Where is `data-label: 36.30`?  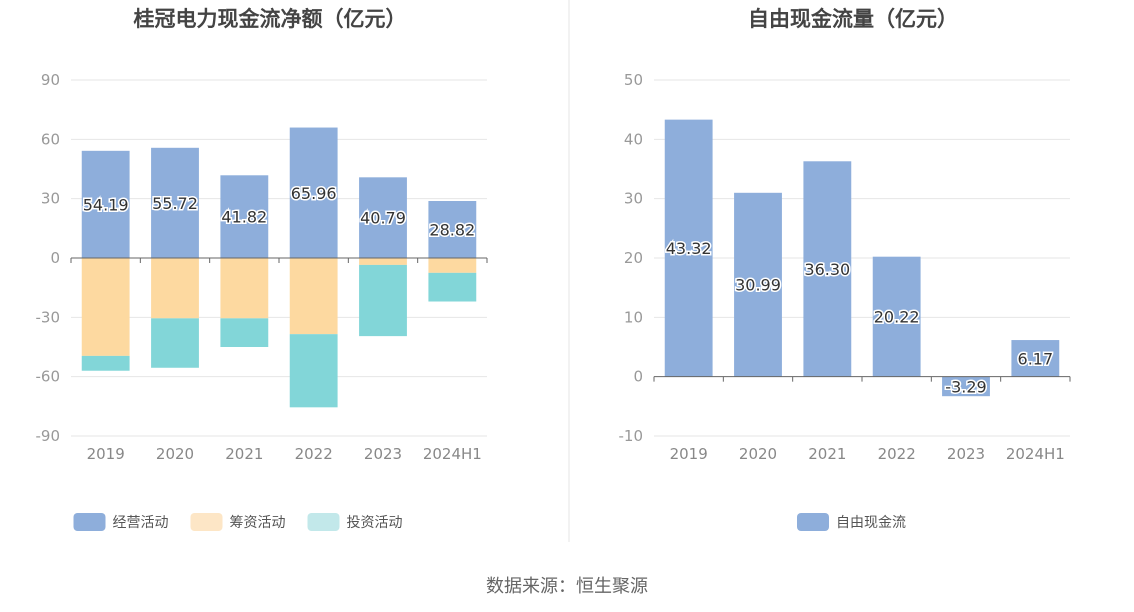
data-label: 36.30 is located at coordinates (827, 269).